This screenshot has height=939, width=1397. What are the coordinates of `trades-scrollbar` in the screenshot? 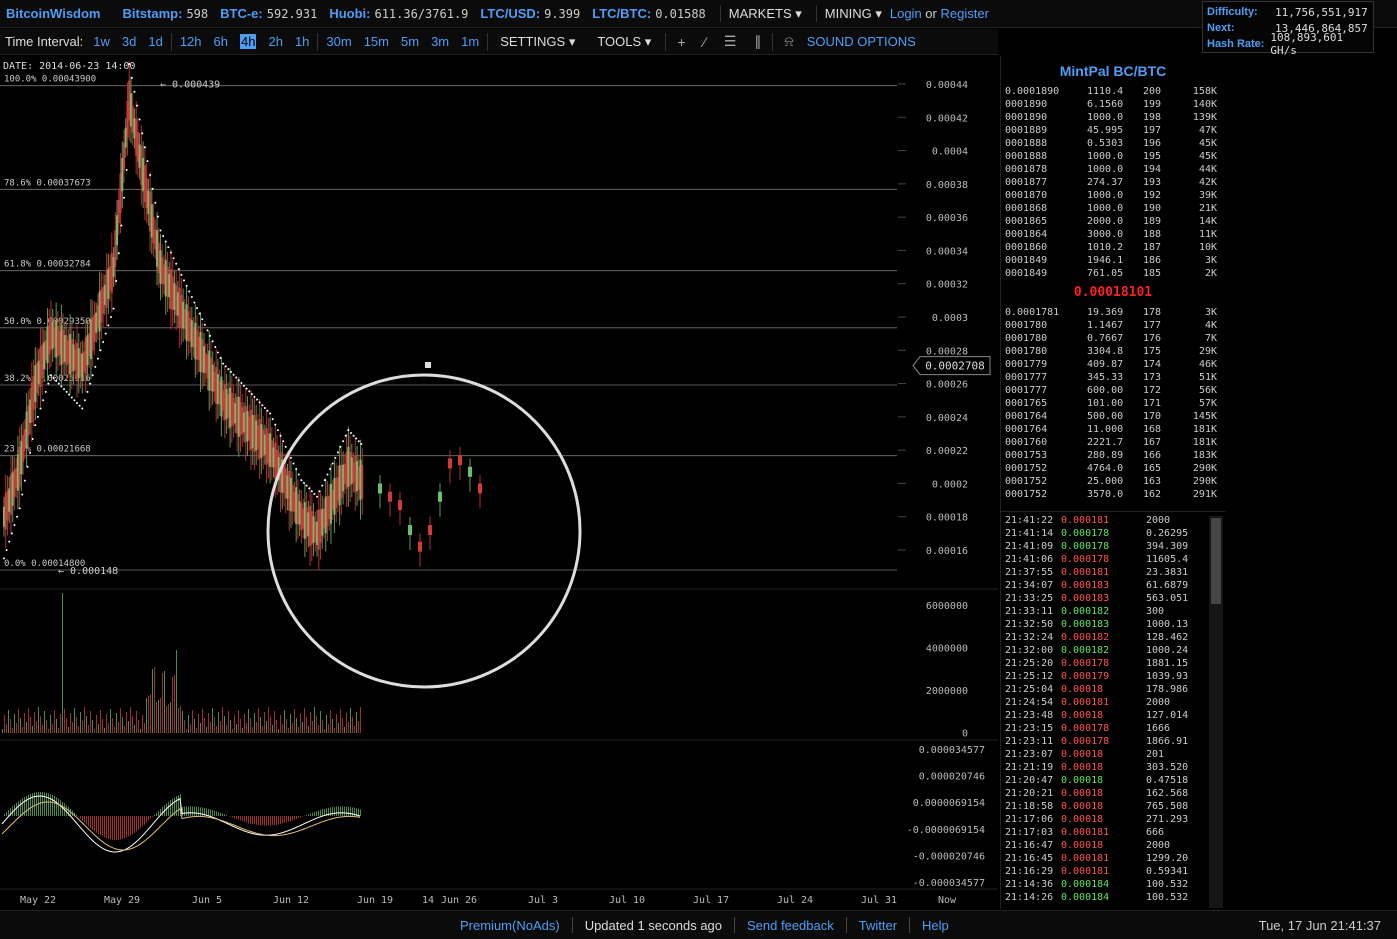 It's located at (1216, 712).